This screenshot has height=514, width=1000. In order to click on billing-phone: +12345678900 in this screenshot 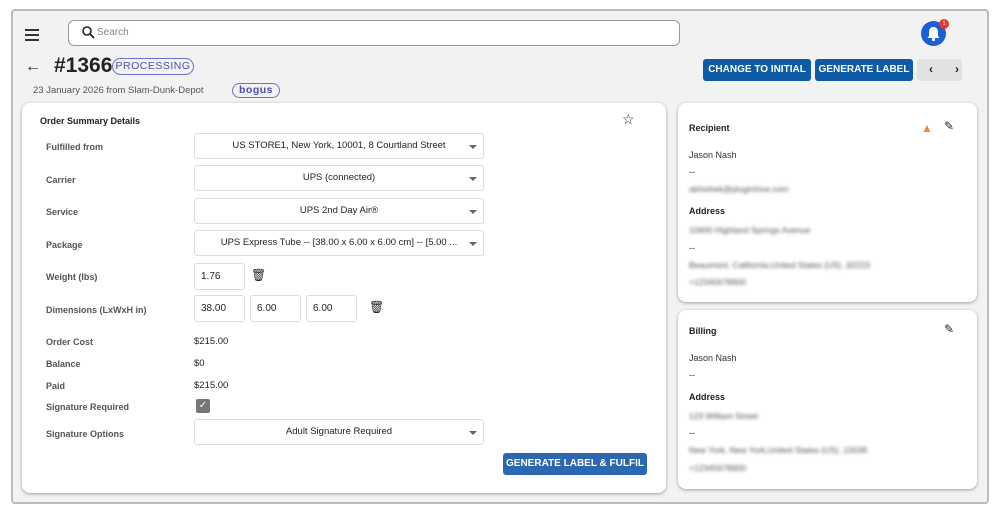, I will do `click(717, 468)`.